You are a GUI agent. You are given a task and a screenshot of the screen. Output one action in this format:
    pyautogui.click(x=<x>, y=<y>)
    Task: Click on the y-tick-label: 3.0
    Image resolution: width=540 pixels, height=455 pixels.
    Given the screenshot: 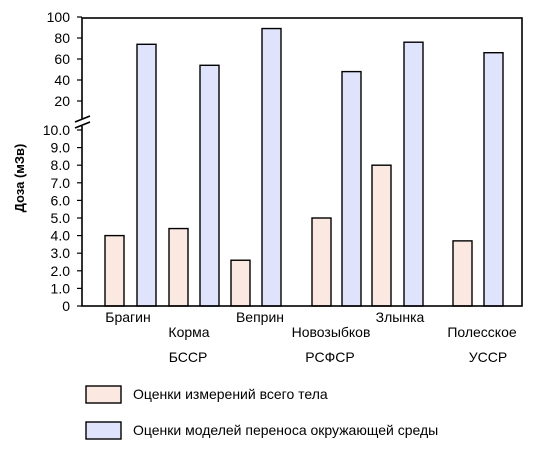 What is the action you would take?
    pyautogui.click(x=61, y=253)
    